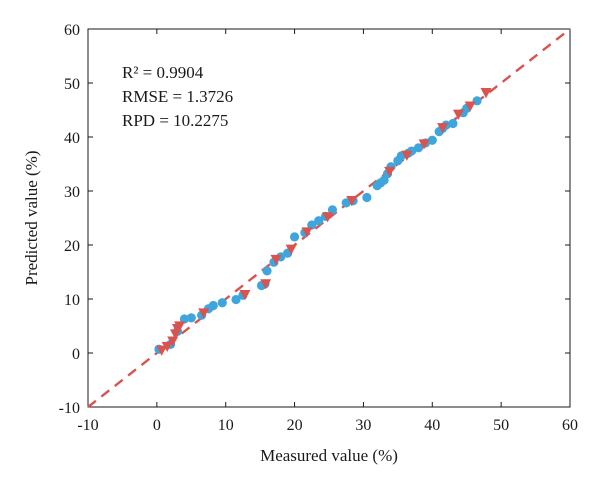  Describe the element at coordinates (87, 425) in the screenshot. I see `x-tick-label: -10` at that location.